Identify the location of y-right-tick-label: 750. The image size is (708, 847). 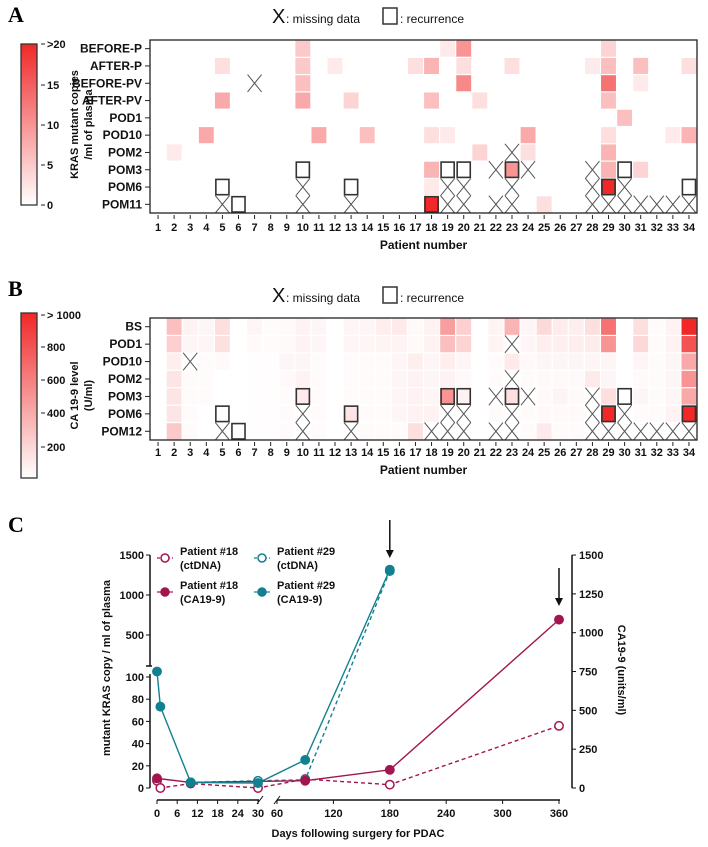
(588, 673).